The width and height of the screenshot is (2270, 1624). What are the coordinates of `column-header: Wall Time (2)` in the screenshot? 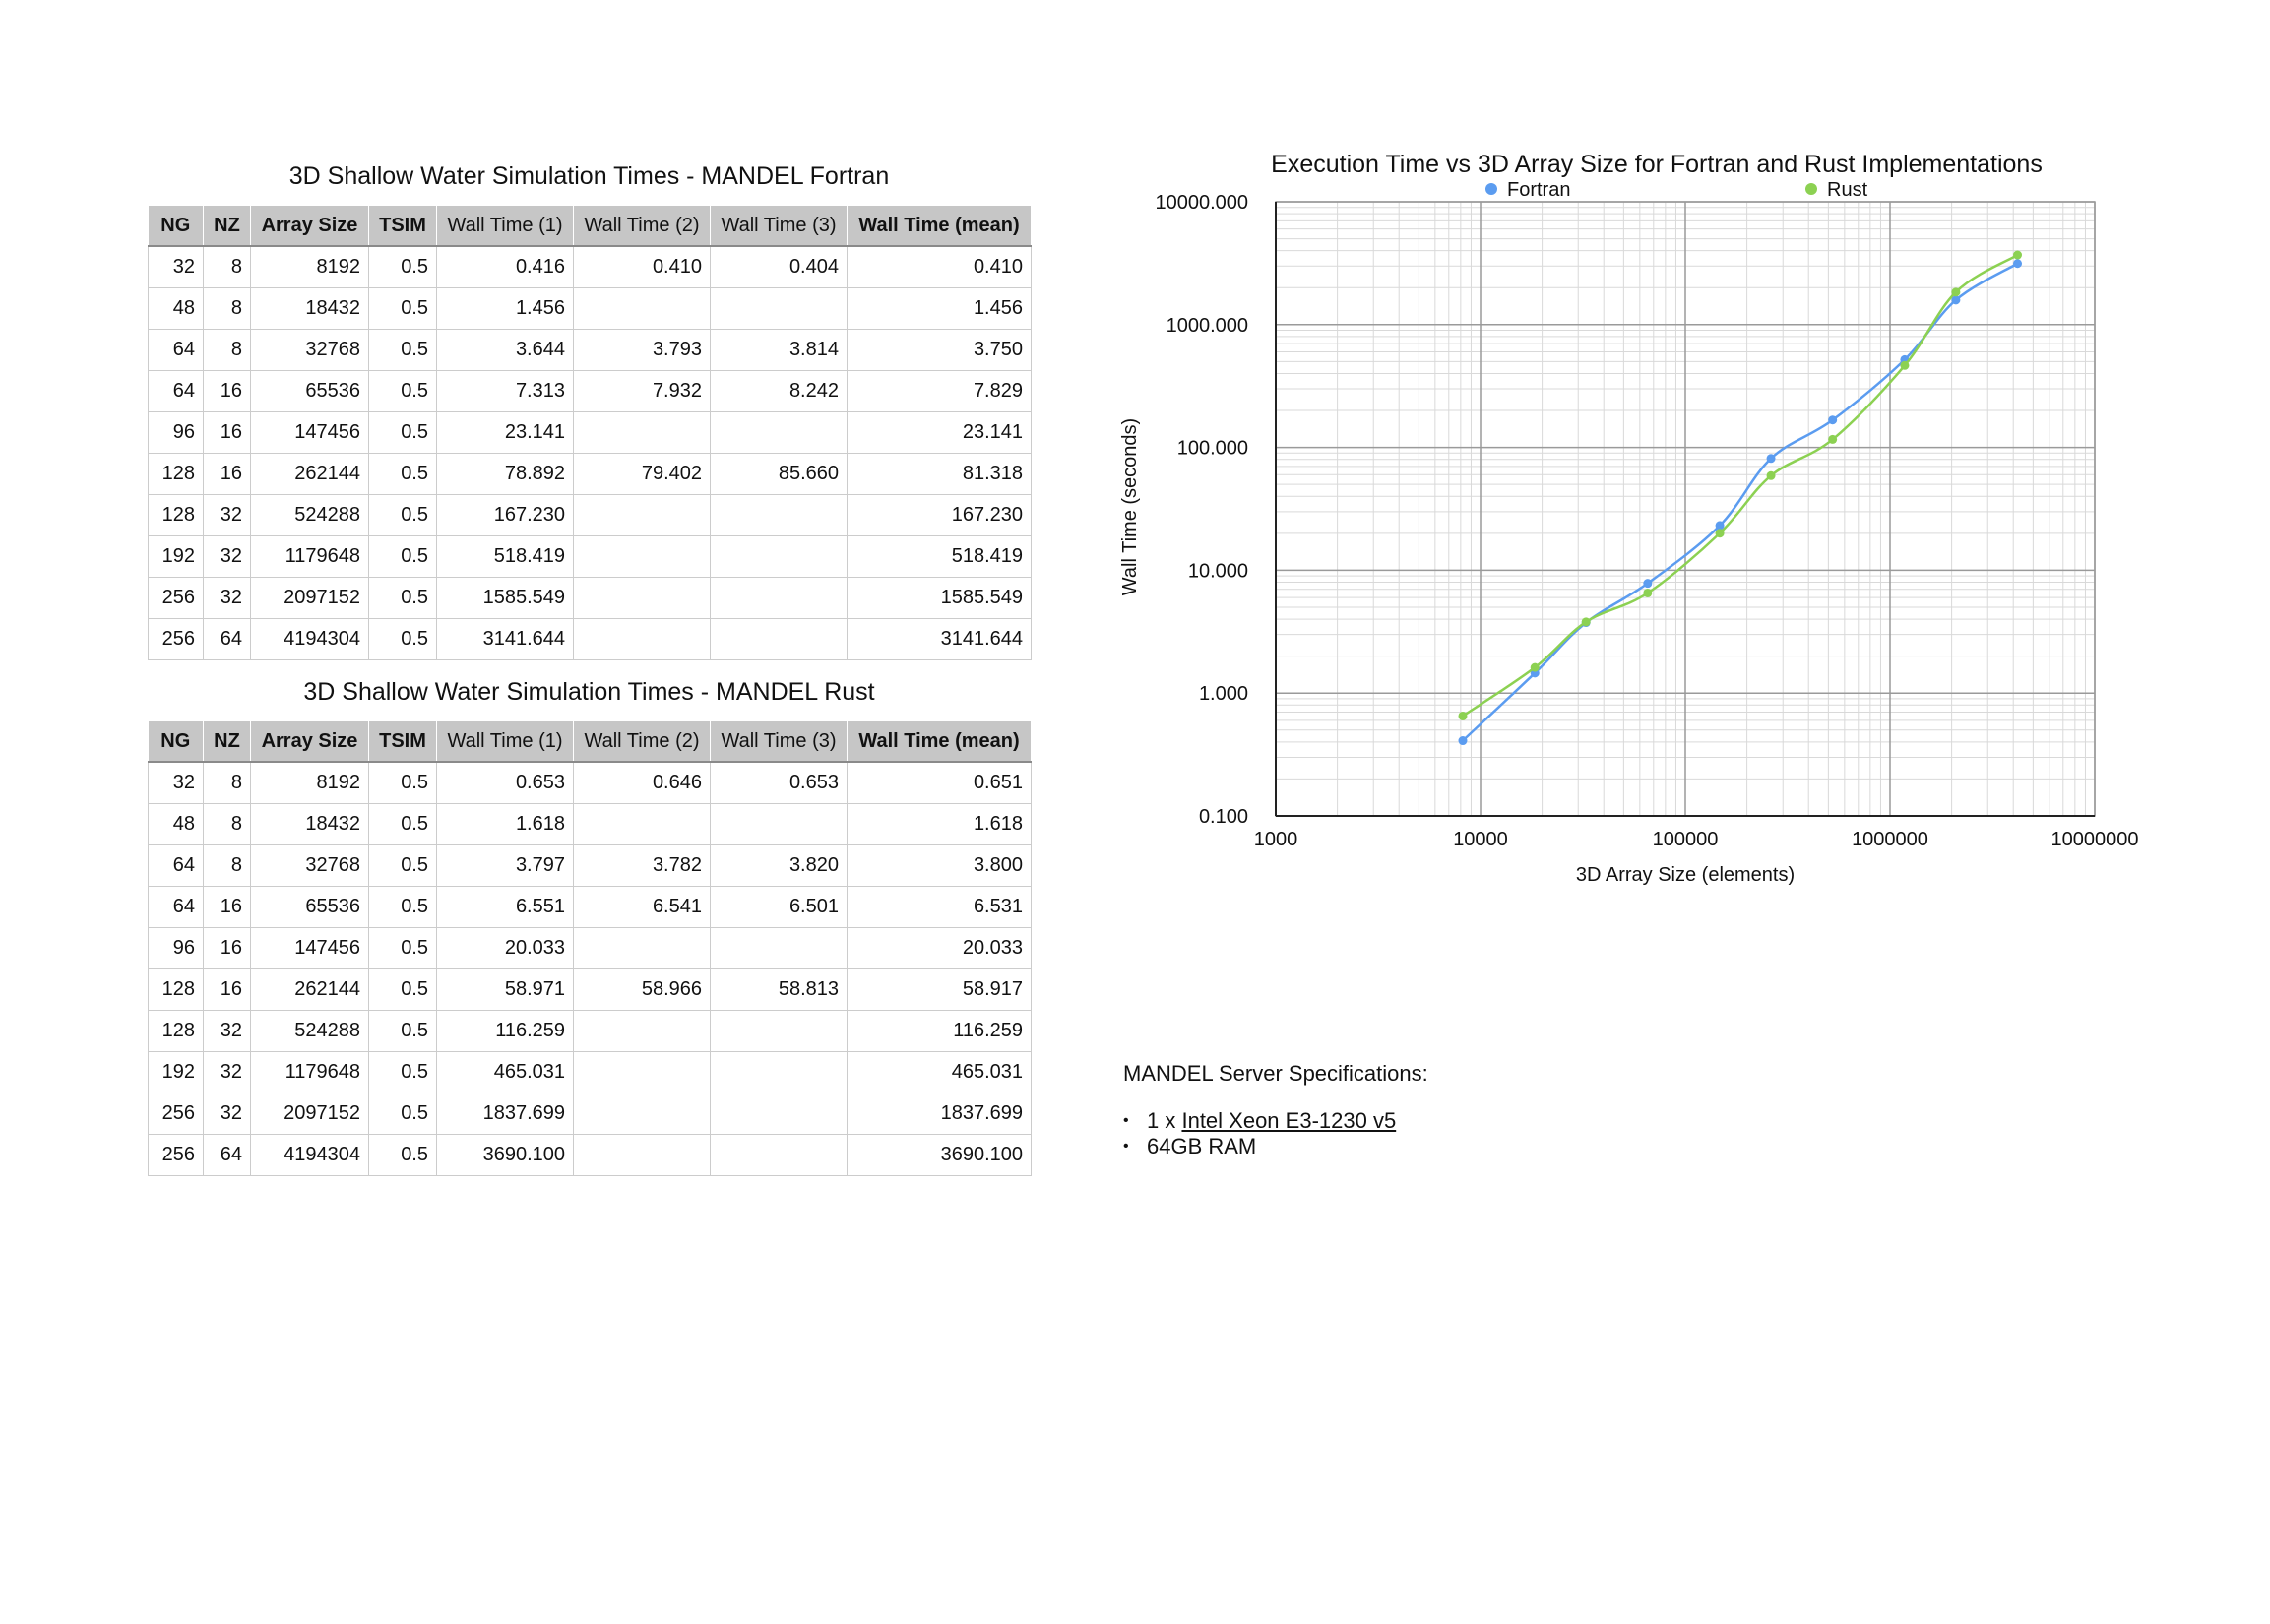 It's located at (642, 226).